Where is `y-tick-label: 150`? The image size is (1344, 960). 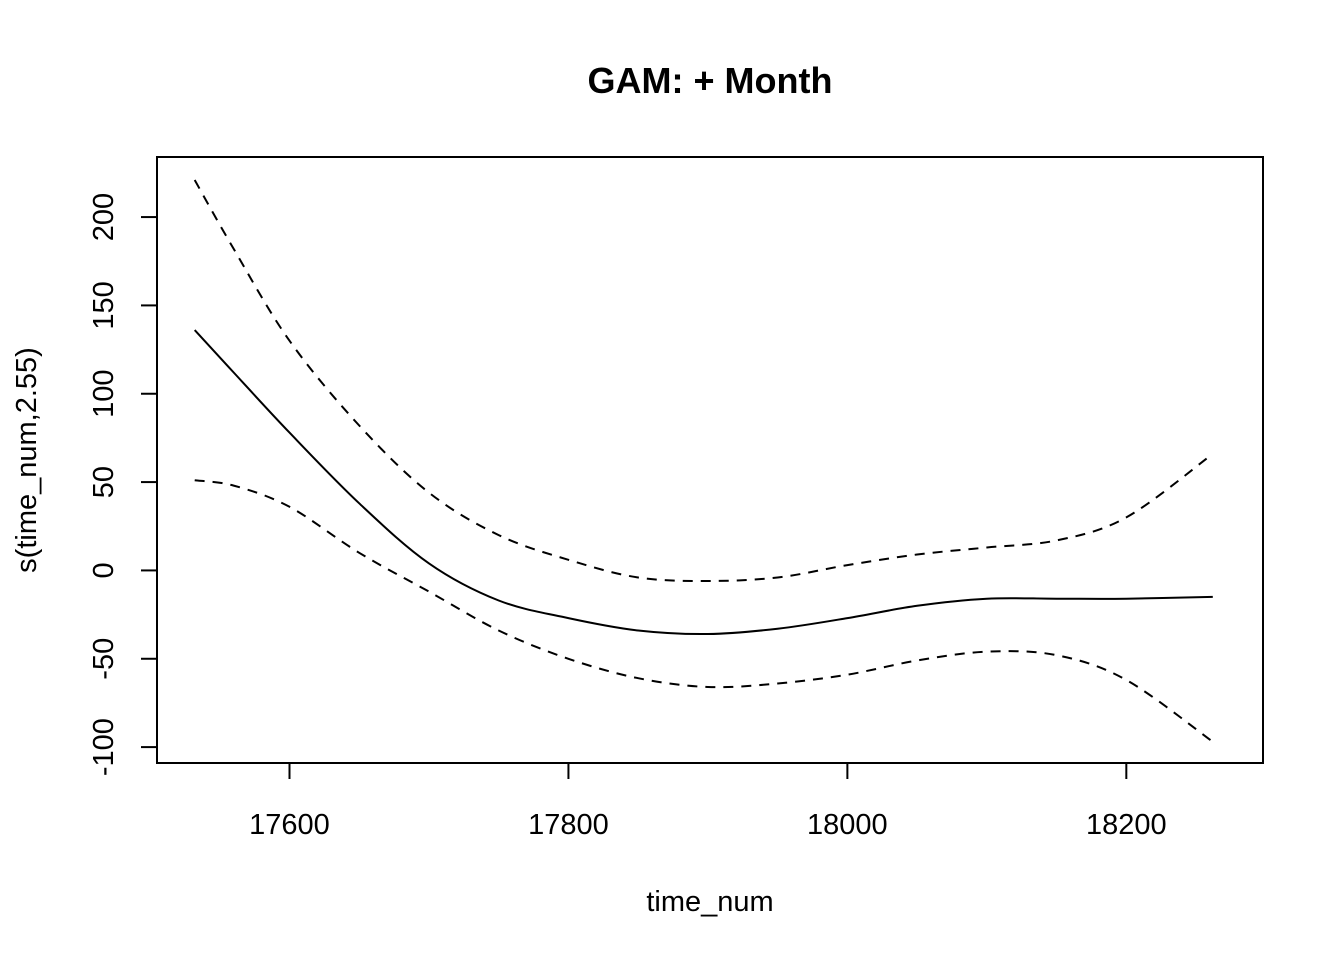
y-tick-label: 150 is located at coordinates (104, 305).